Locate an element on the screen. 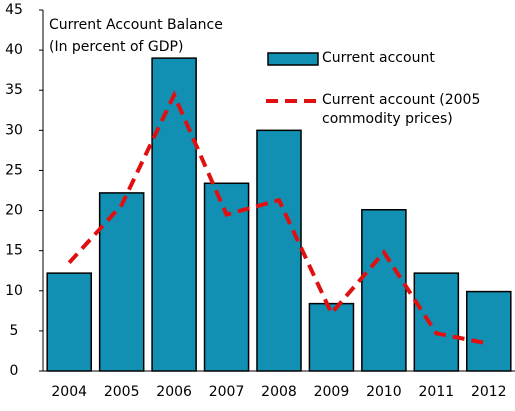  y-tick-label: 35 is located at coordinates (14, 90).